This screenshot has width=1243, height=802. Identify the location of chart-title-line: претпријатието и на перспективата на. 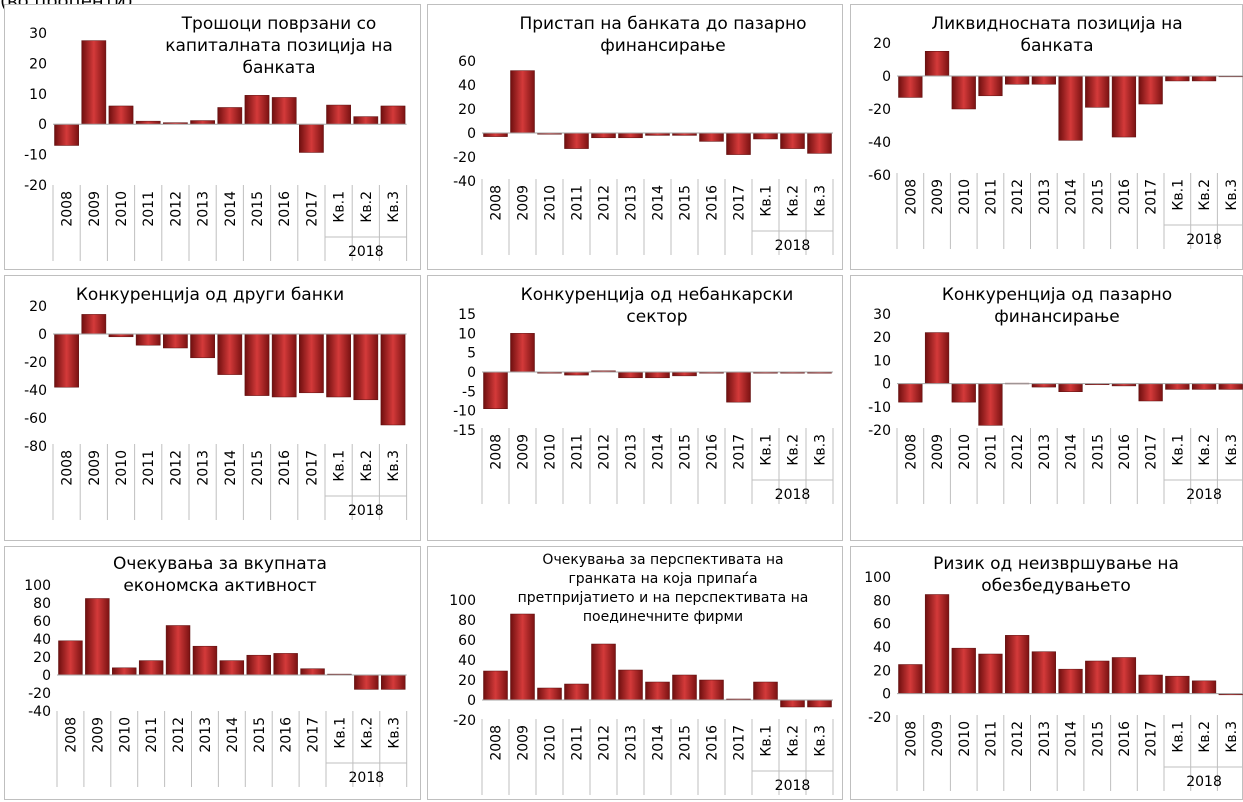
(663, 598).